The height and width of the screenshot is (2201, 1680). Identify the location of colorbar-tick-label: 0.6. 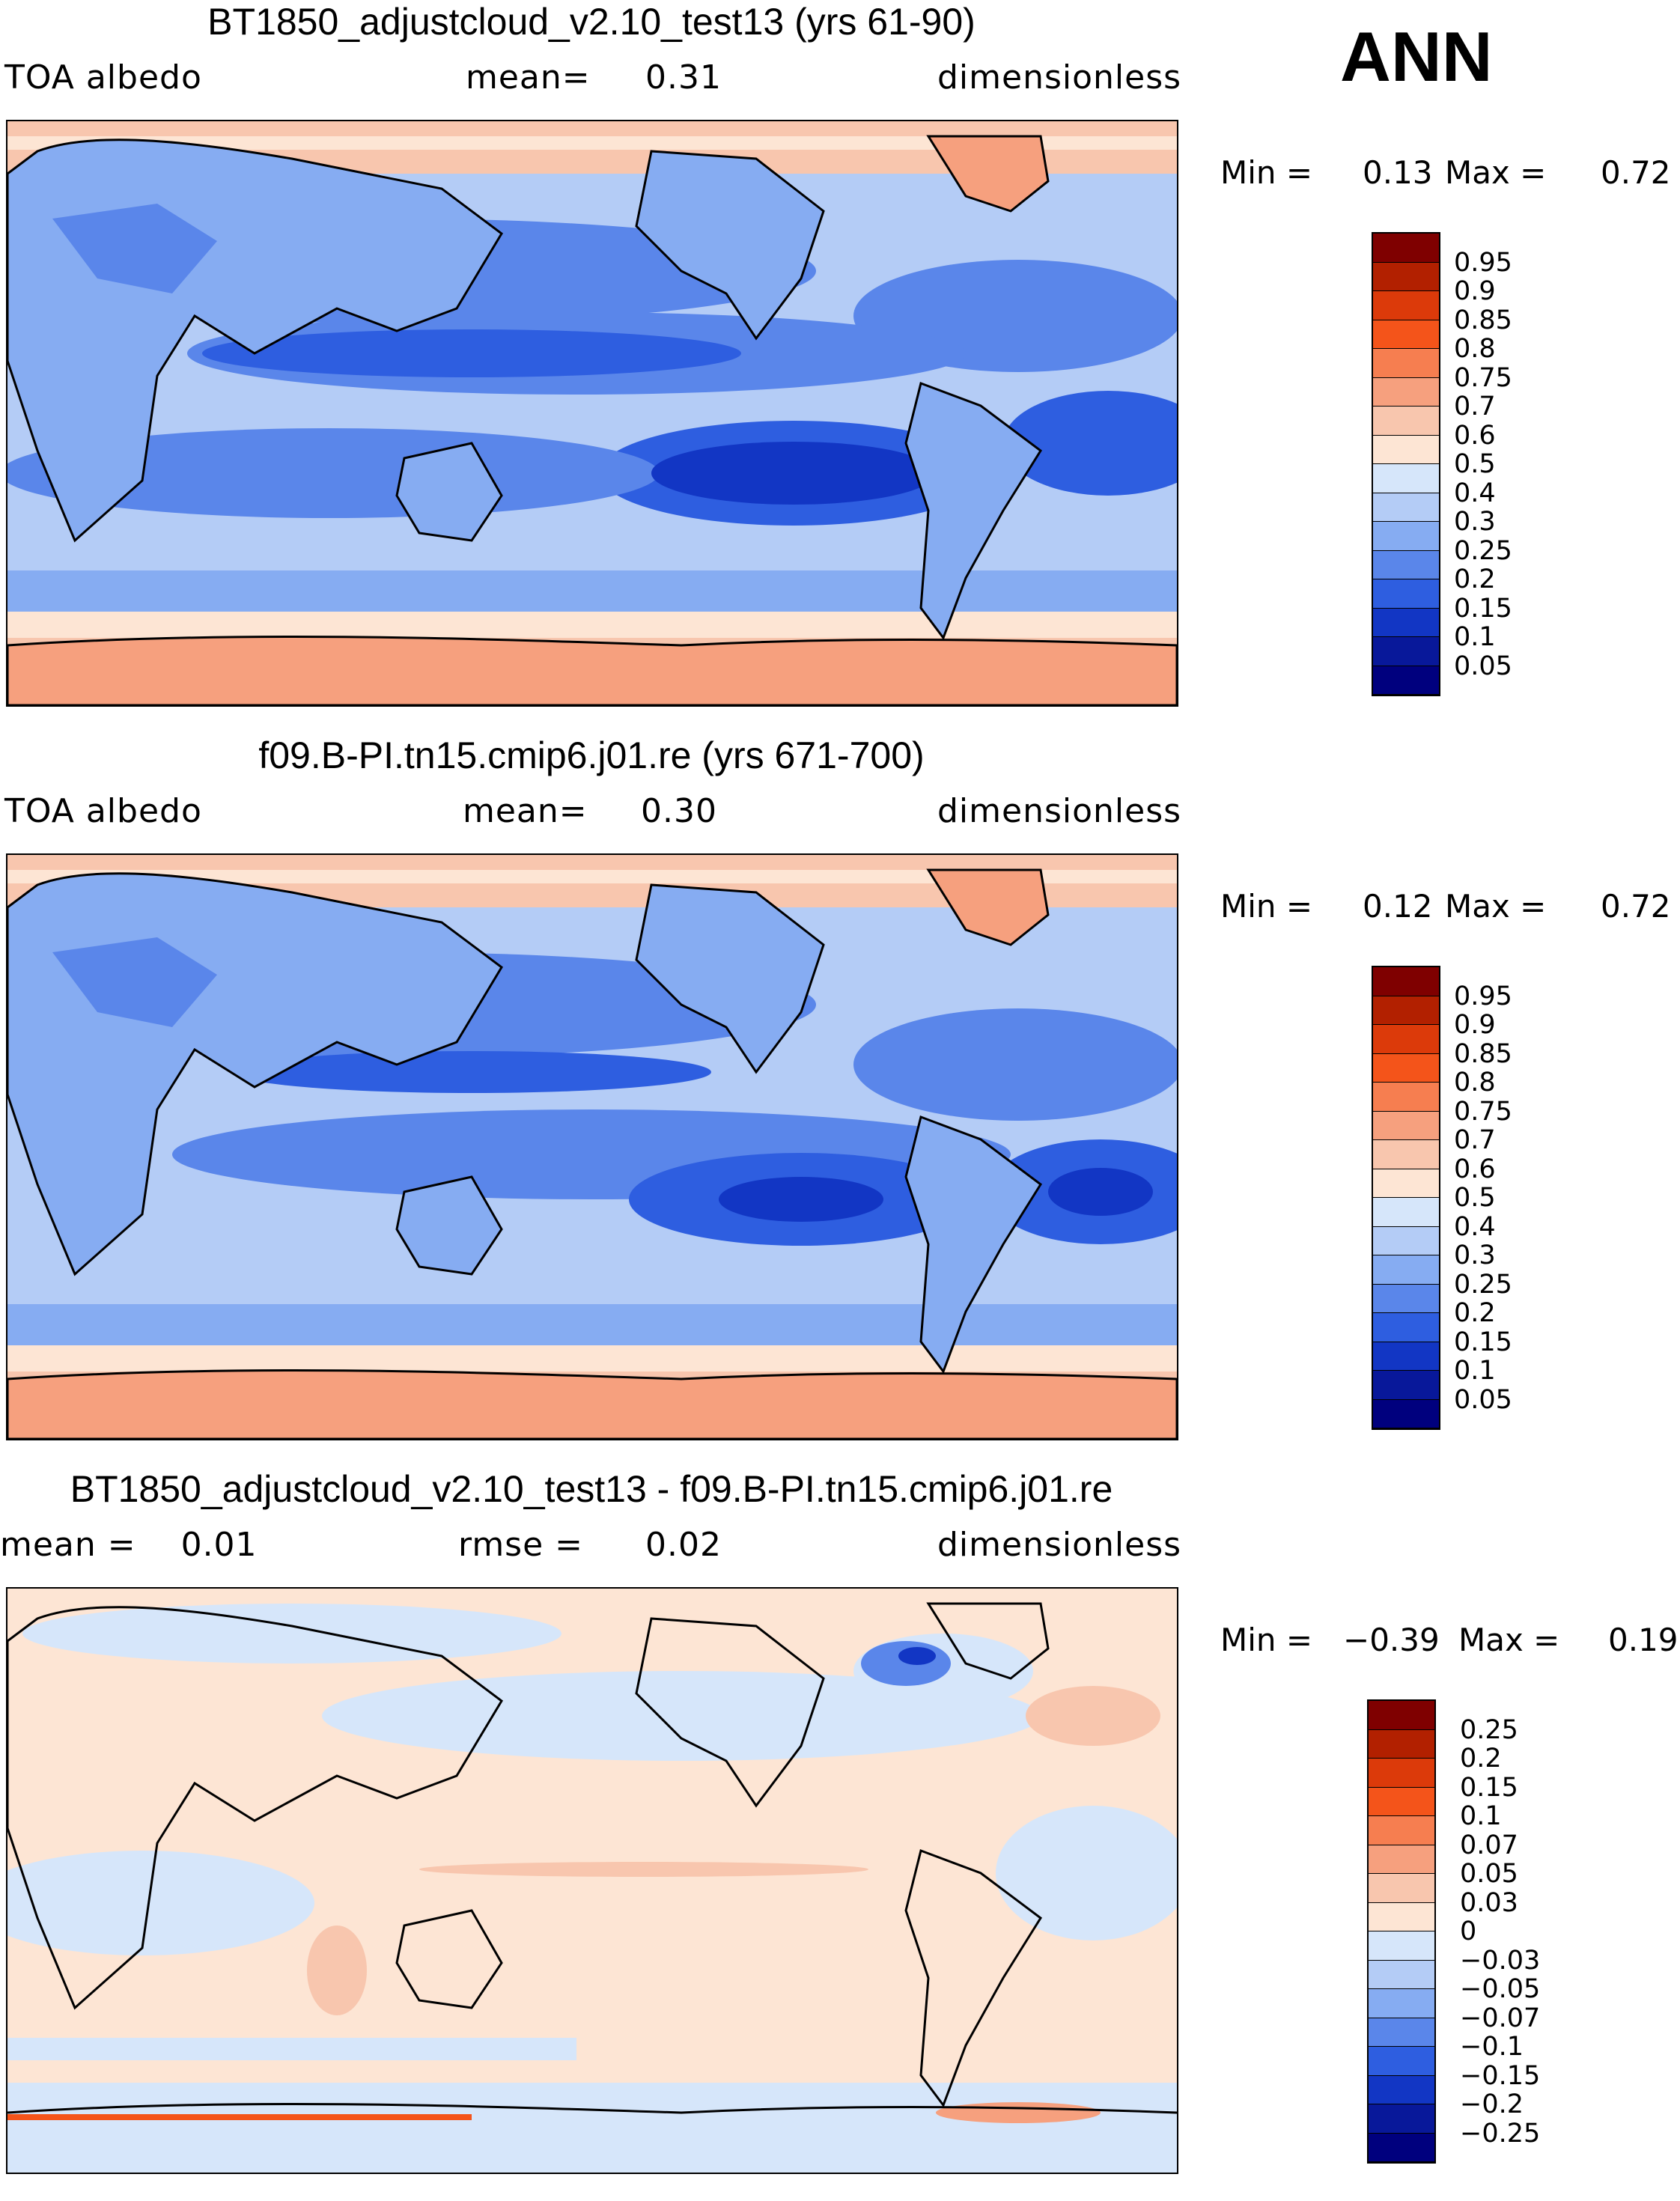
(1475, 435).